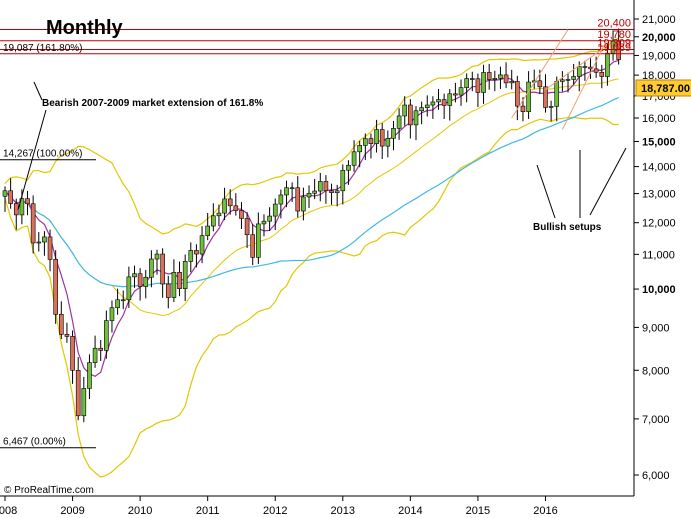 The height and width of the screenshot is (518, 691). I want to click on x-tick-label: 2008, so click(8, 511).